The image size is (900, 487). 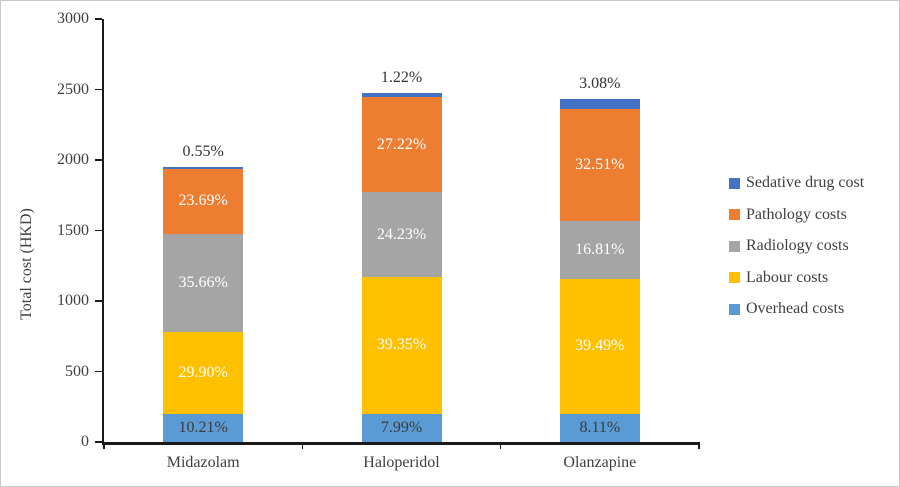 I want to click on segment-percent-label: 35.66%, so click(x=203, y=282).